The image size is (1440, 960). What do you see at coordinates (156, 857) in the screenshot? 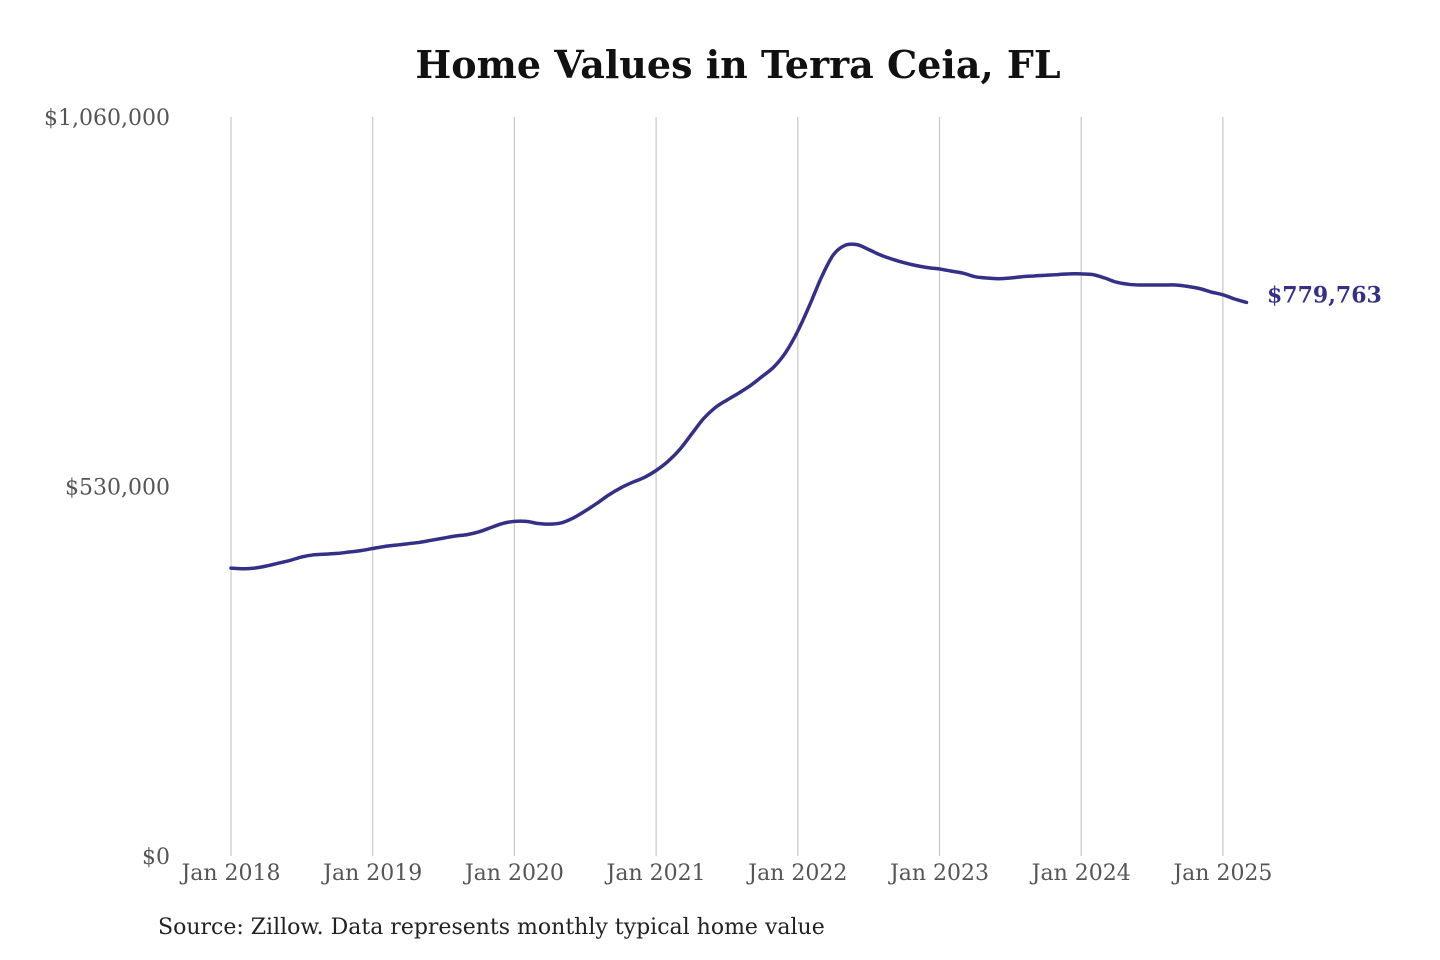
I see `y-tick-label: $0` at bounding box center [156, 857].